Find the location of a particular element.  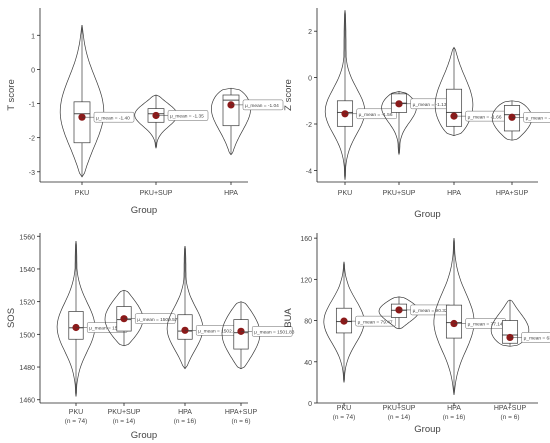

mean-label: μ_mean = -1.13 is located at coordinates (430, 105).